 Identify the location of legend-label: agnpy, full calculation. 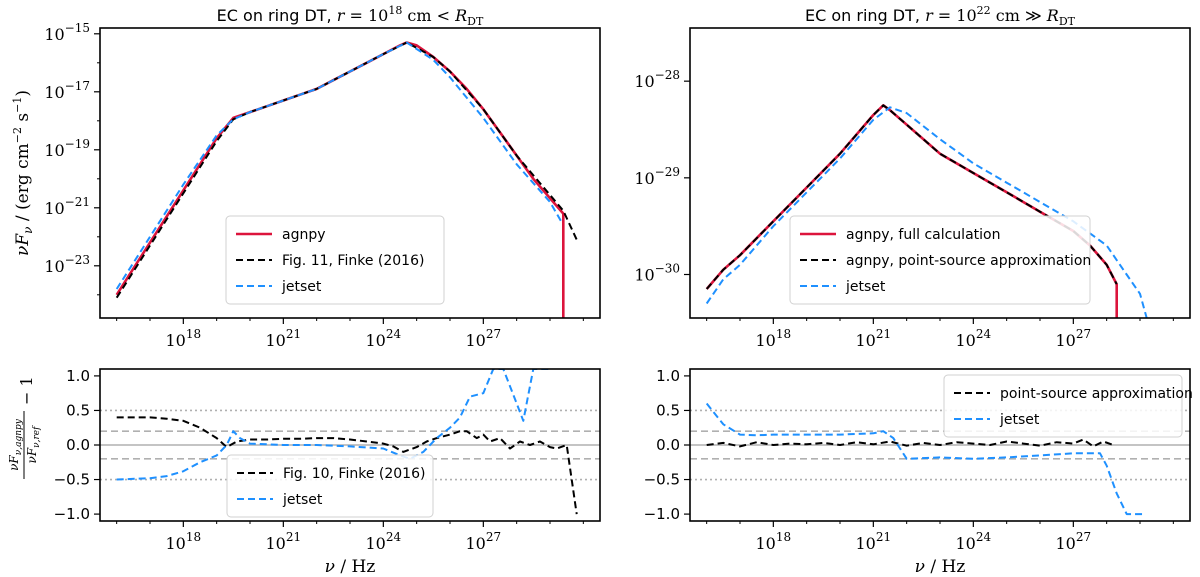
(923, 235).